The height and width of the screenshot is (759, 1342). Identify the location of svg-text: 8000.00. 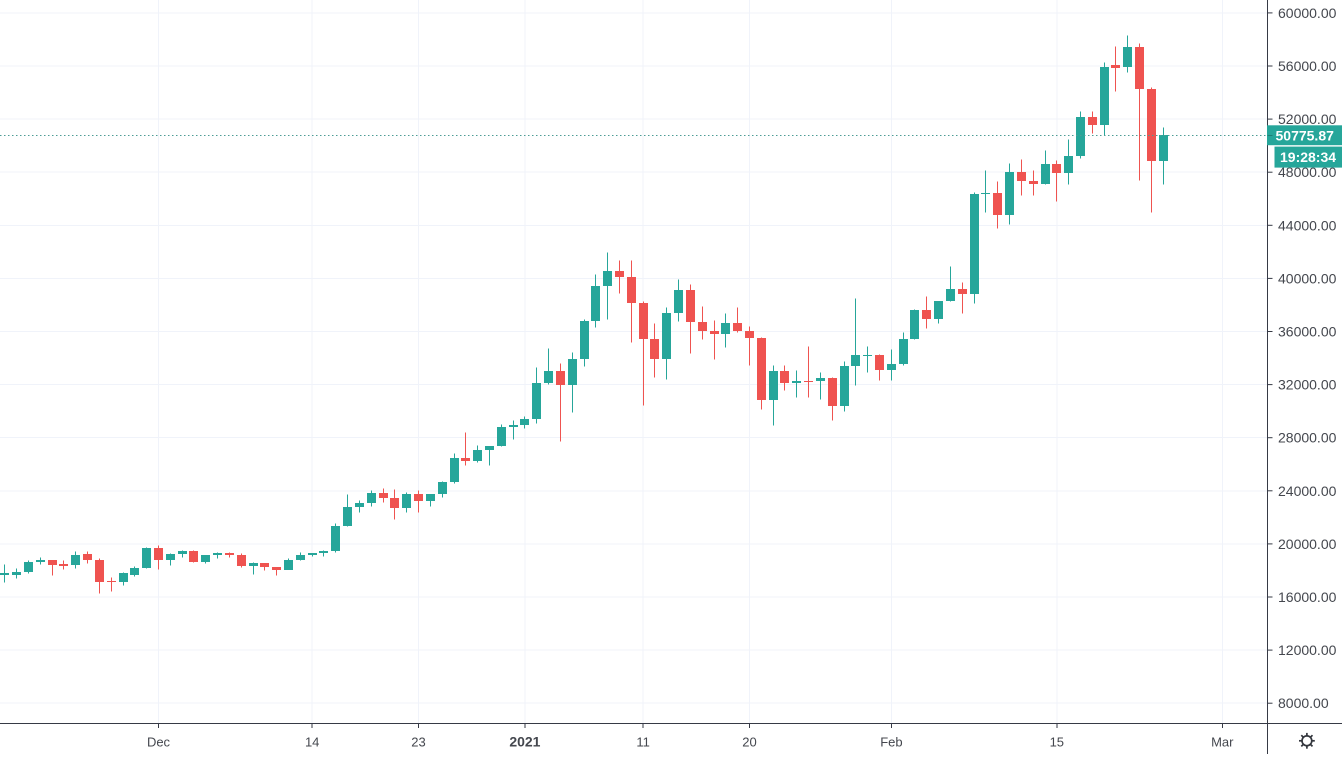
(1303, 703).